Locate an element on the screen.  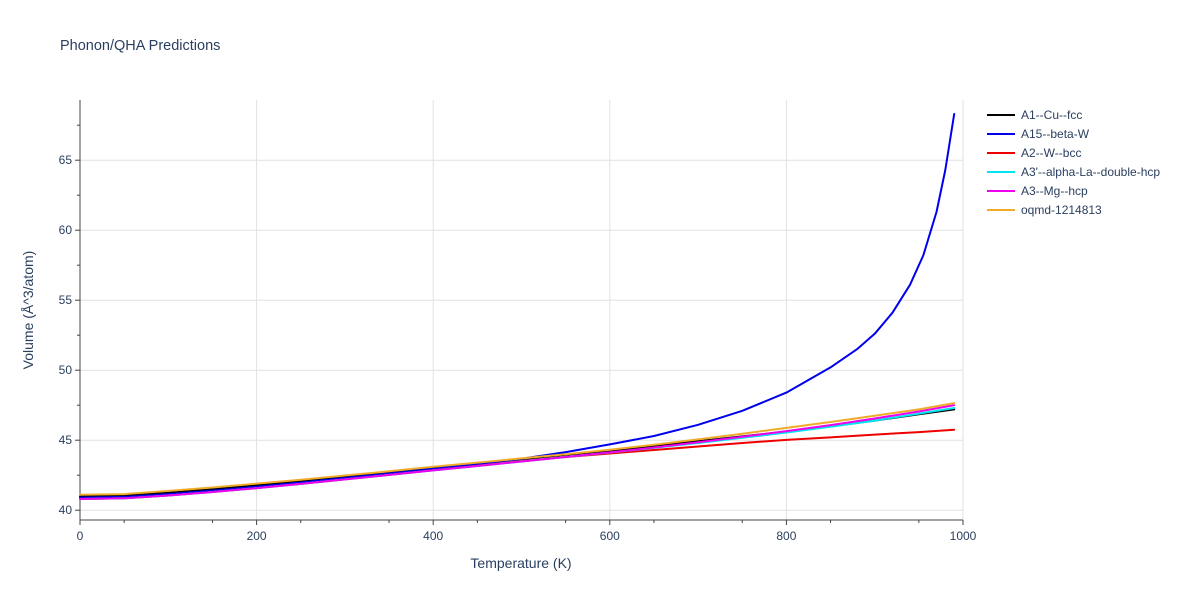
legend-item-2: A2--W--bcc is located at coordinates (1034, 153).